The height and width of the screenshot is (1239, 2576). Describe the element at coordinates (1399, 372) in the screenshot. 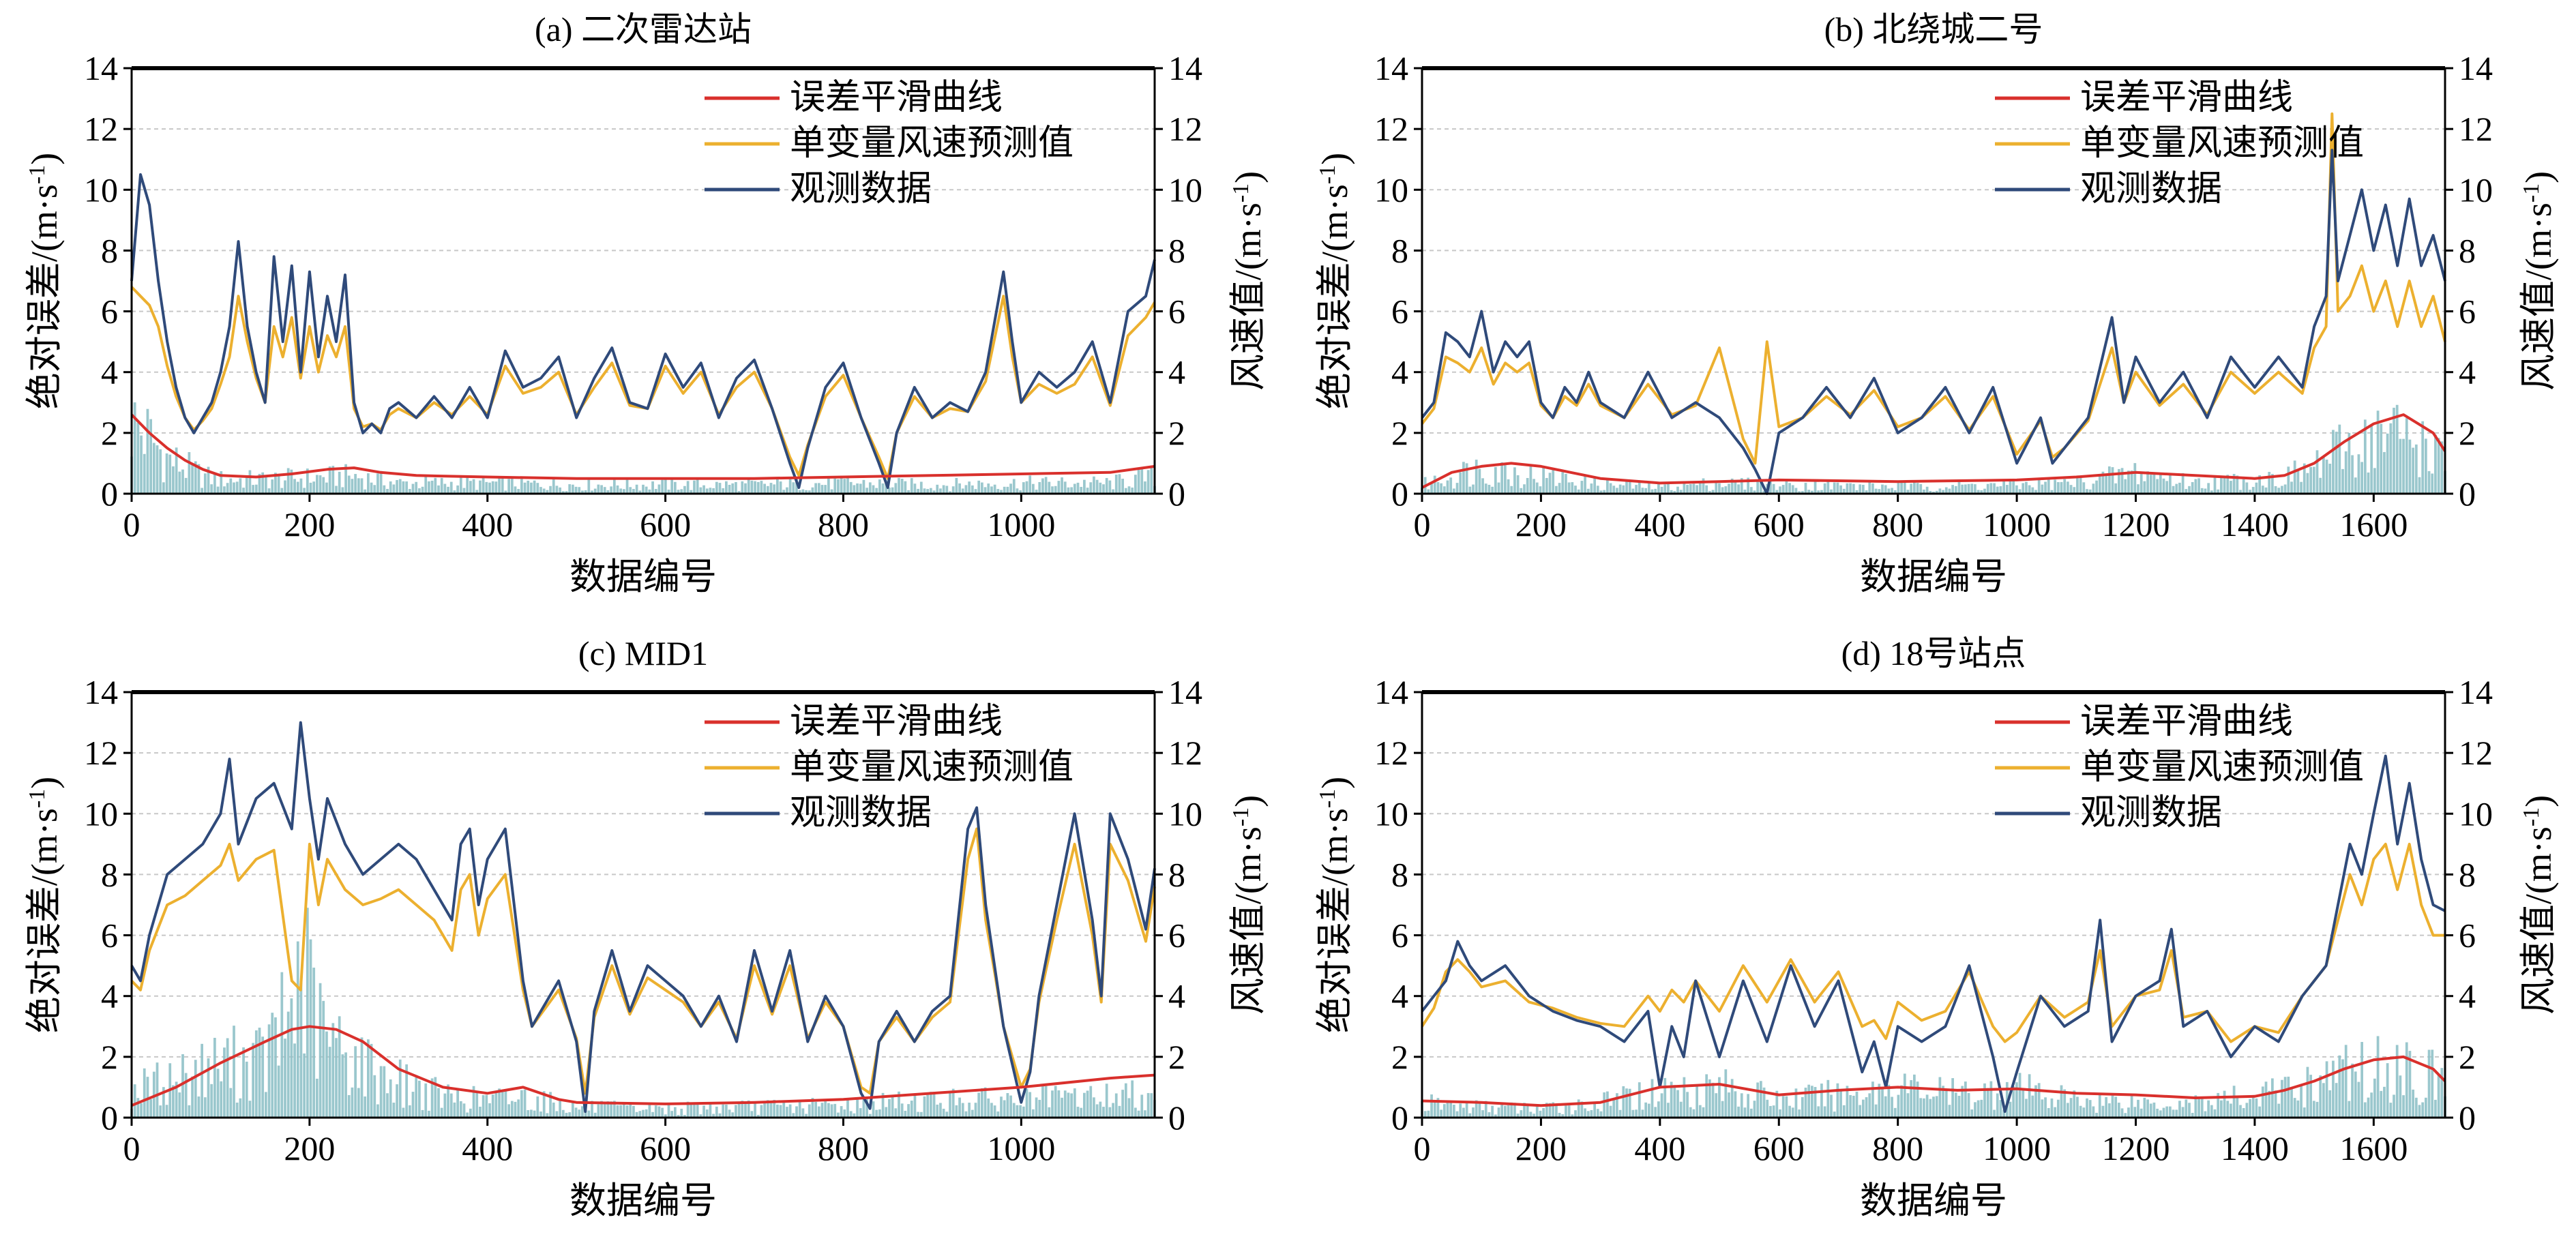

I see `y-tick-label-left: 4` at that location.